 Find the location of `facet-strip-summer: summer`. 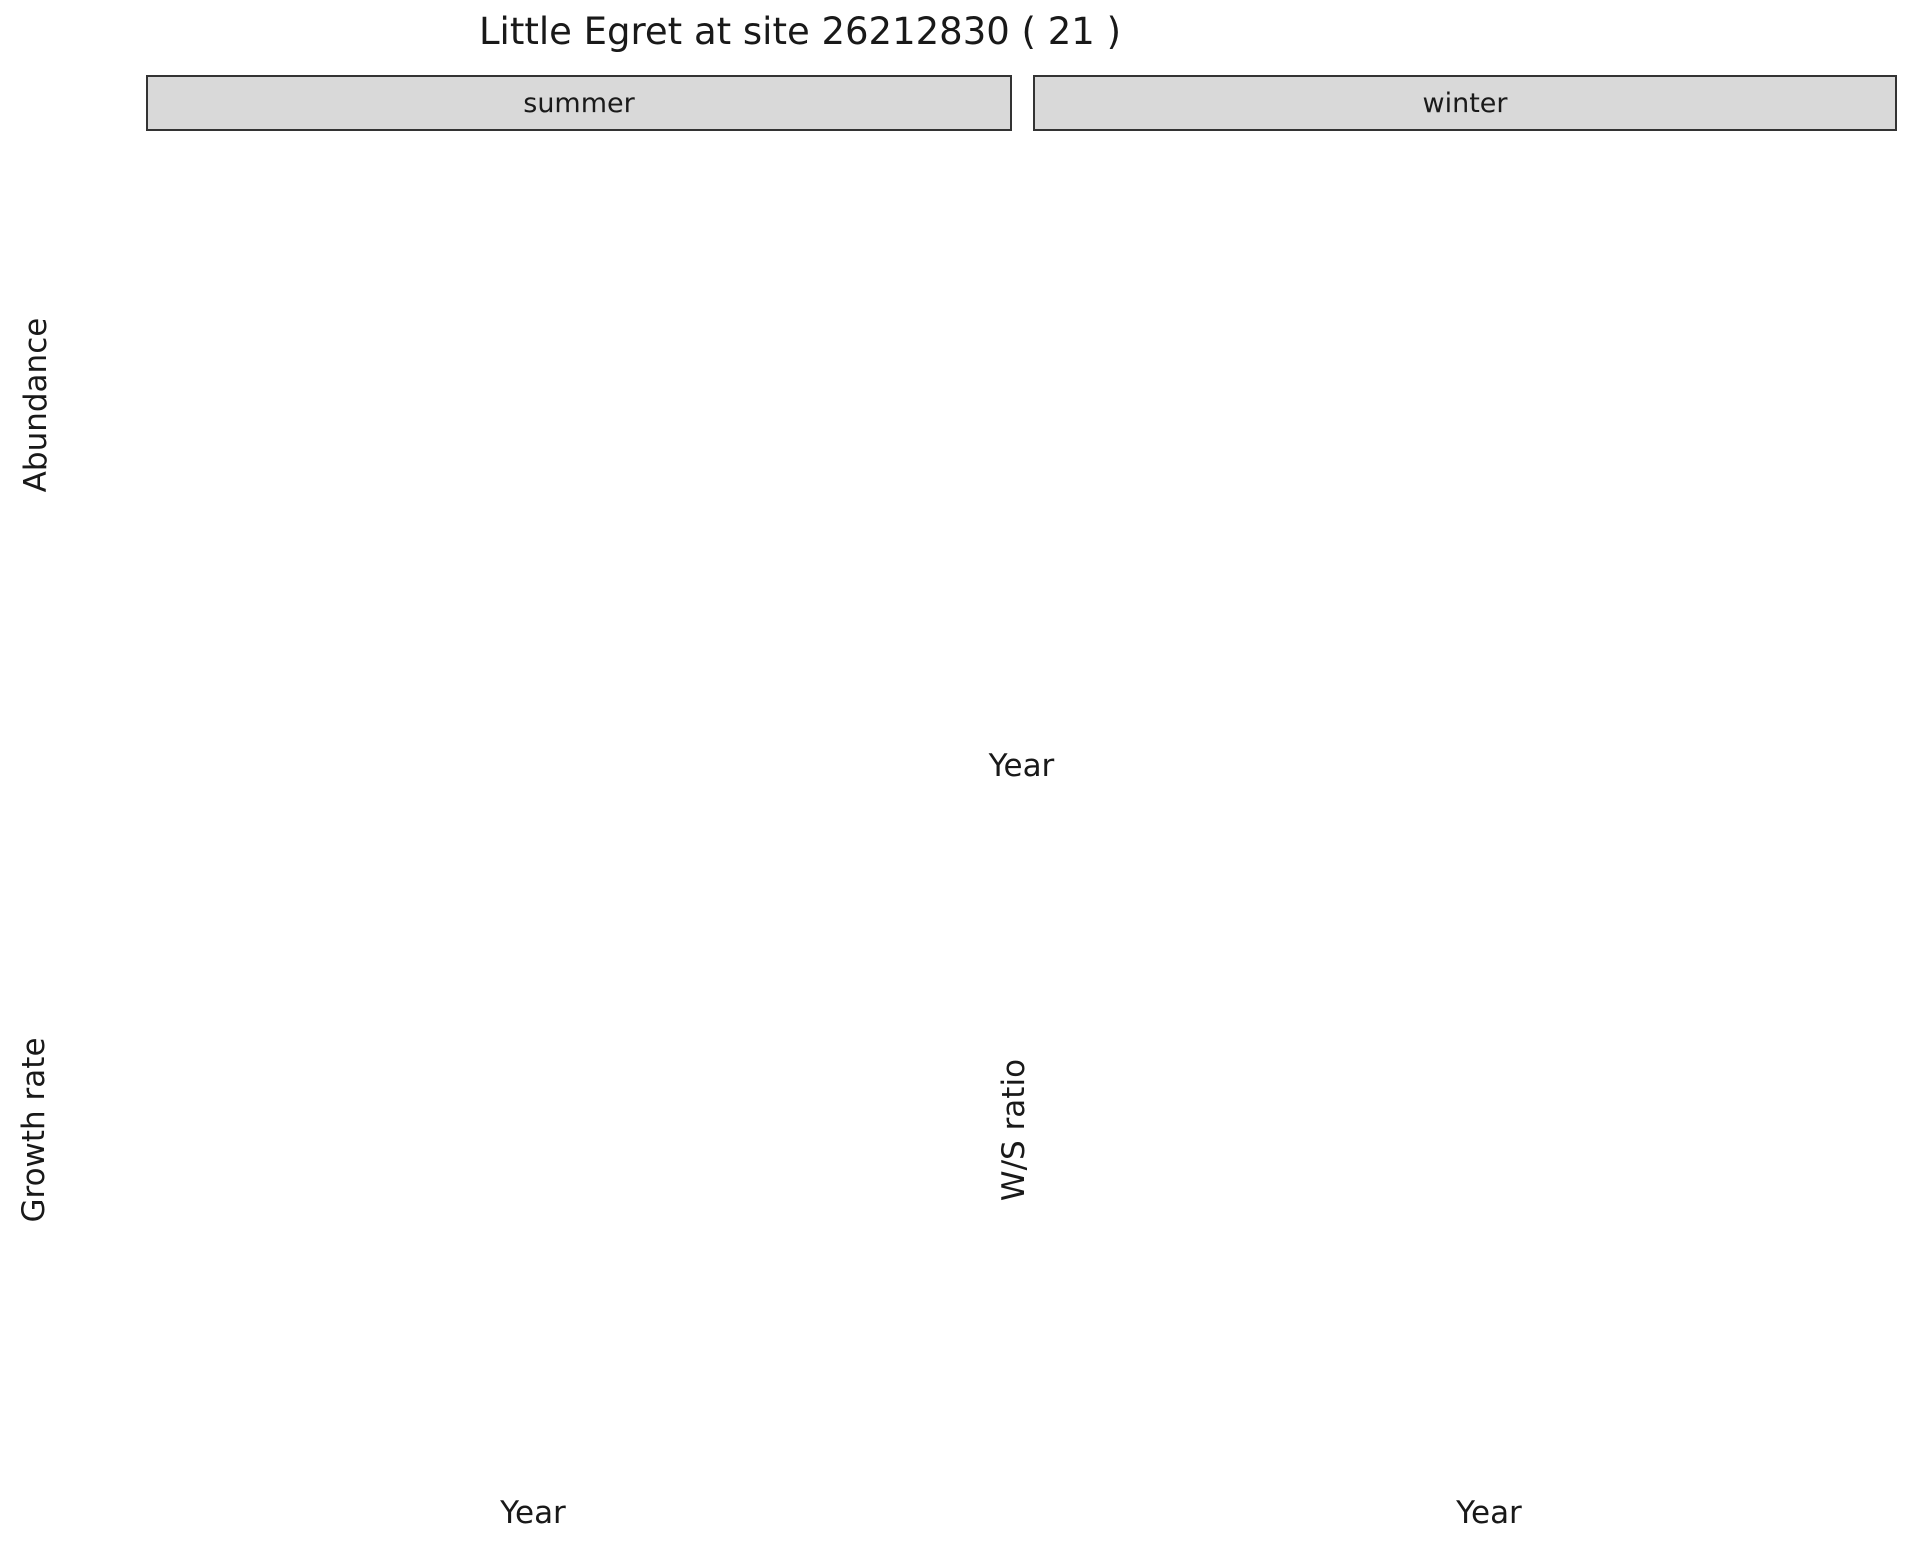

facet-strip-summer: summer is located at coordinates (579, 103).